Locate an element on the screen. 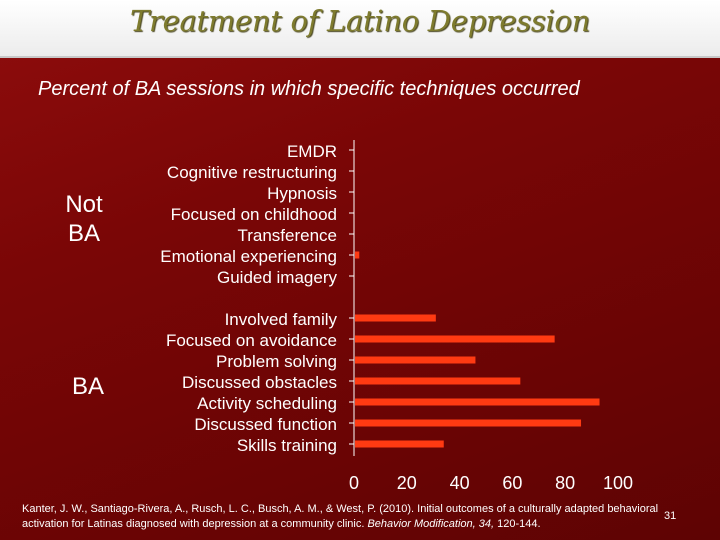 Image resolution: width=720 pixels, height=540 pixels. x-tick-label: 0 is located at coordinates (354, 483).